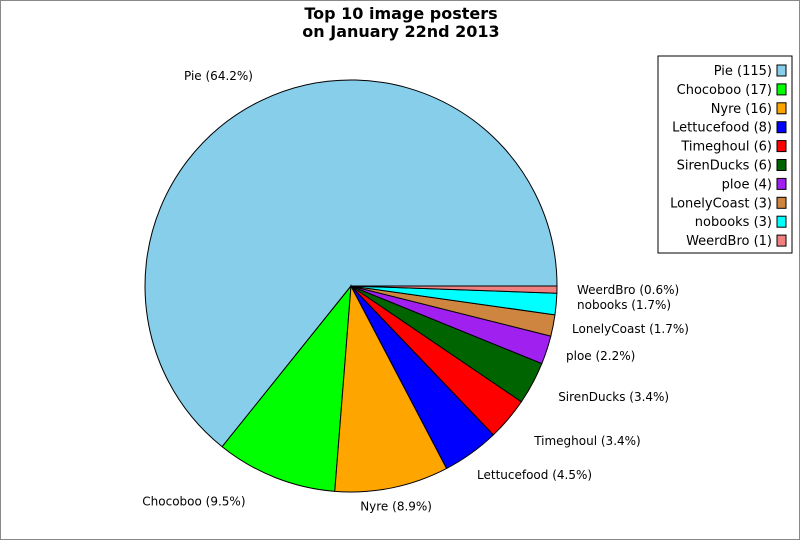  I want to click on slice-label-timeghoul: Timeghoul (3.4%), so click(587, 441).